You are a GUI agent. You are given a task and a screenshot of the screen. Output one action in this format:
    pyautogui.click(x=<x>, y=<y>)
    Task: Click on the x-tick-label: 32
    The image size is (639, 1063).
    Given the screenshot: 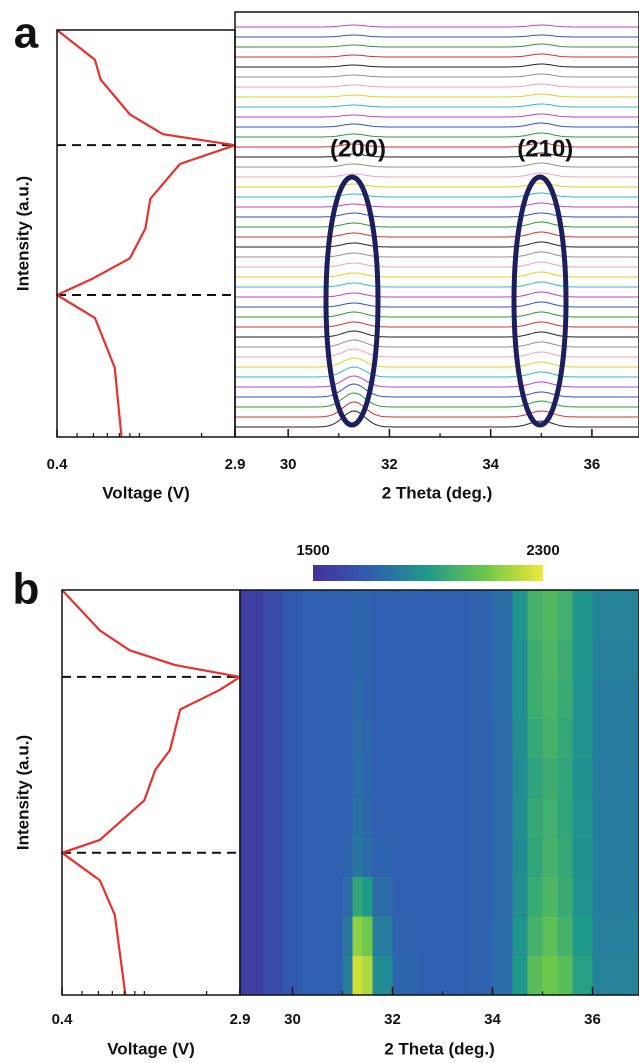 What is the action you would take?
    pyautogui.click(x=392, y=1019)
    